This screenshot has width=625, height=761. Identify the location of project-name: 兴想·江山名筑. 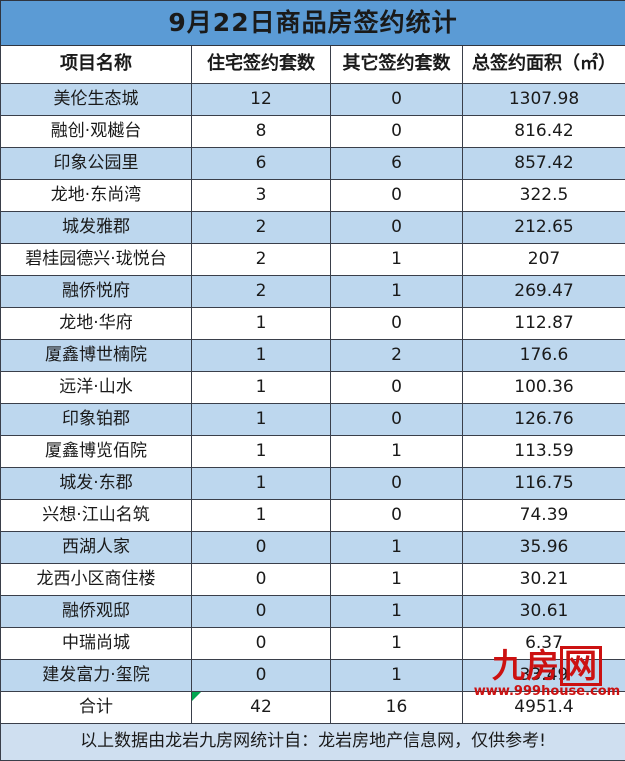
(96, 516).